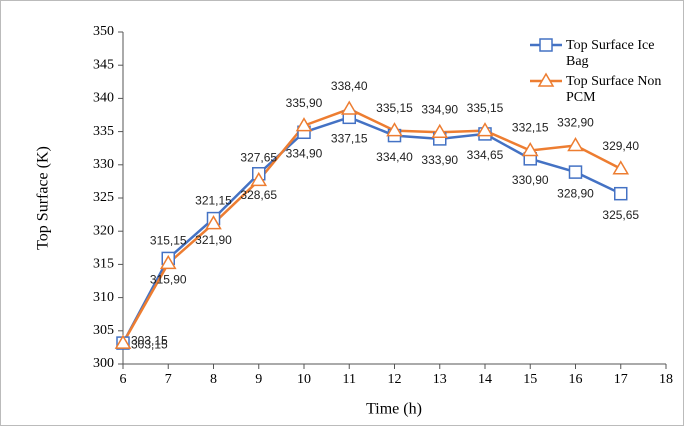 Image resolution: width=684 pixels, height=426 pixels. Describe the element at coordinates (258, 195) in the screenshot. I see `data-label: 328,65` at that location.